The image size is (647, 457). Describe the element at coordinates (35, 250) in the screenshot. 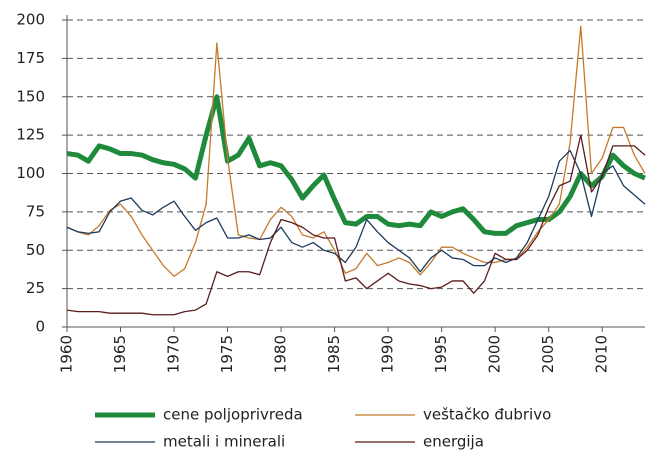

I see `y-tick-label: 50` at that location.